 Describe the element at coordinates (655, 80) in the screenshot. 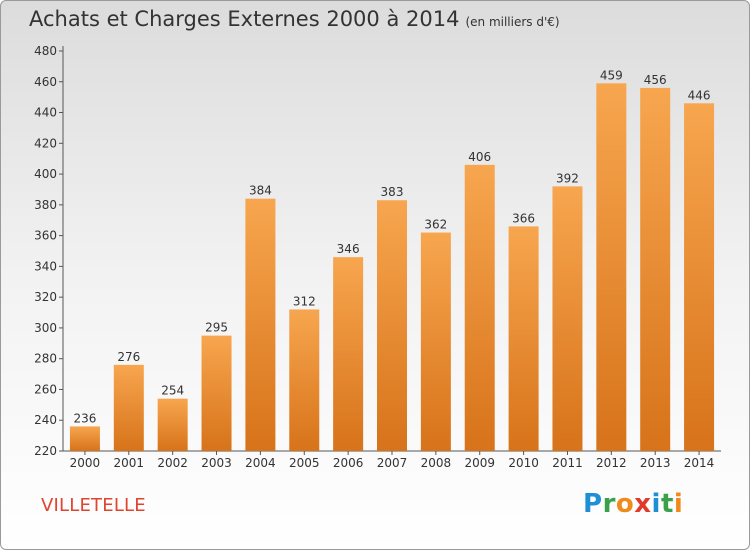

I see `bar-value-label: 456` at that location.